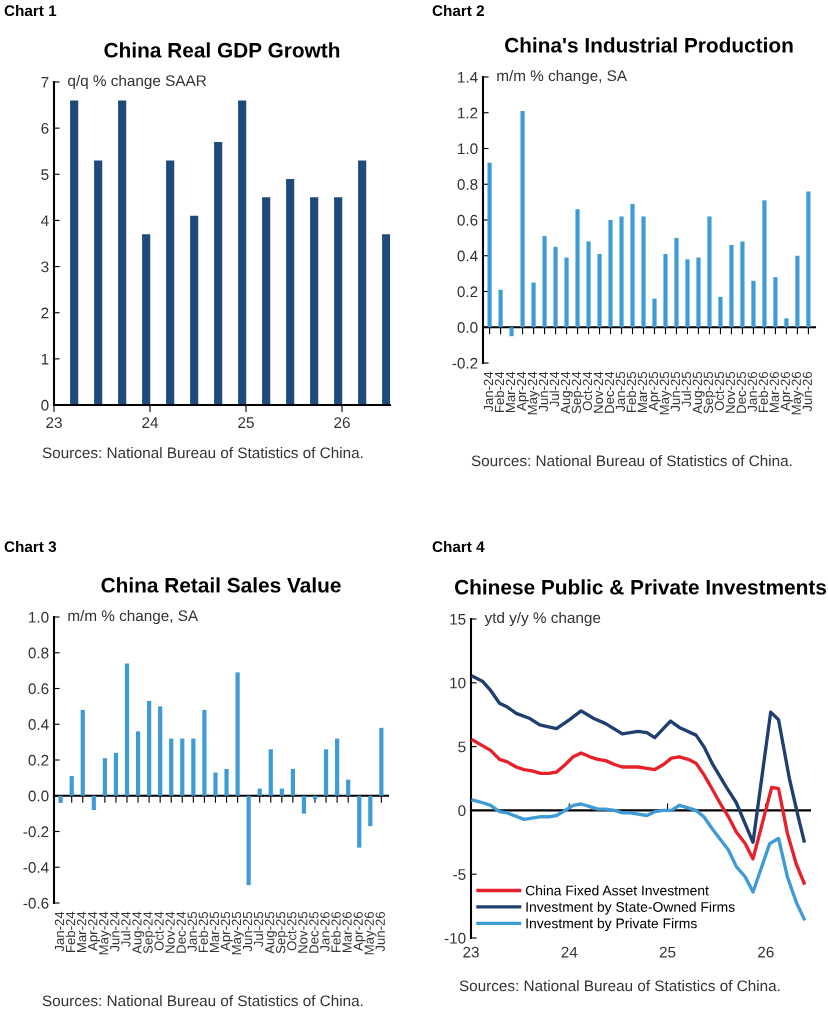 Image resolution: width=828 pixels, height=1023 pixels. Describe the element at coordinates (562, 77) in the screenshot. I see `y-axis-title: m/m % change, SA` at that location.